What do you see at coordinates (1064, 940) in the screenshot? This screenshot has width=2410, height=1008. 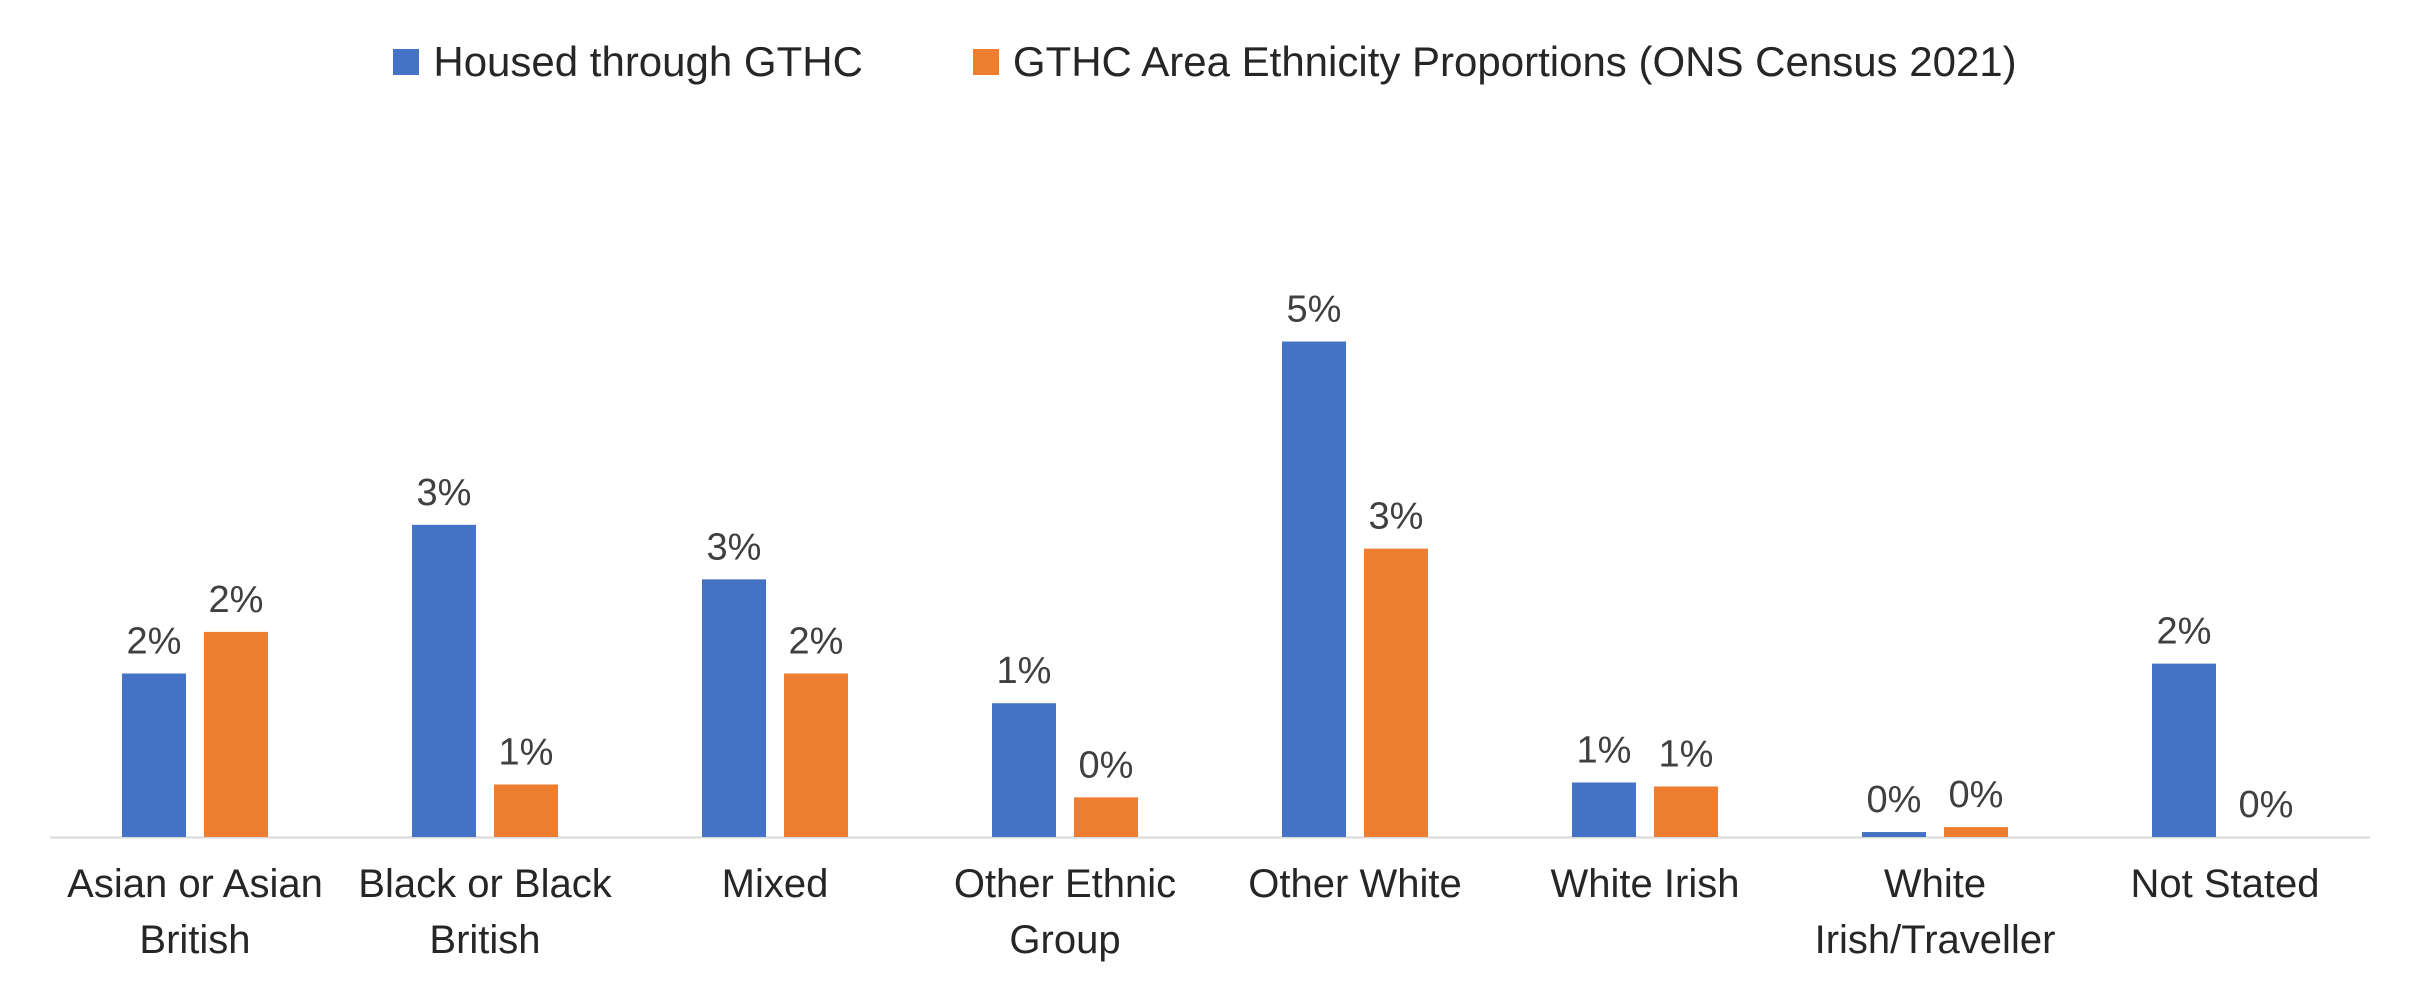 I see `category-label-3-line-1: Group` at bounding box center [1064, 940].